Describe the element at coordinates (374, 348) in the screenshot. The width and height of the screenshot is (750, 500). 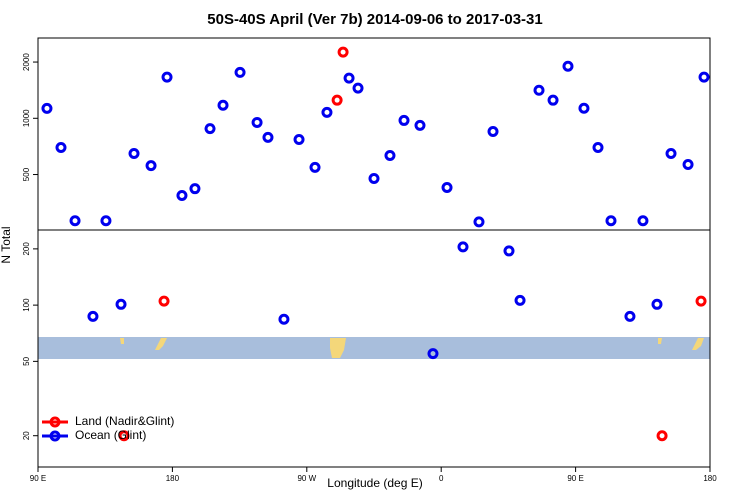
I see `map-strip` at that location.